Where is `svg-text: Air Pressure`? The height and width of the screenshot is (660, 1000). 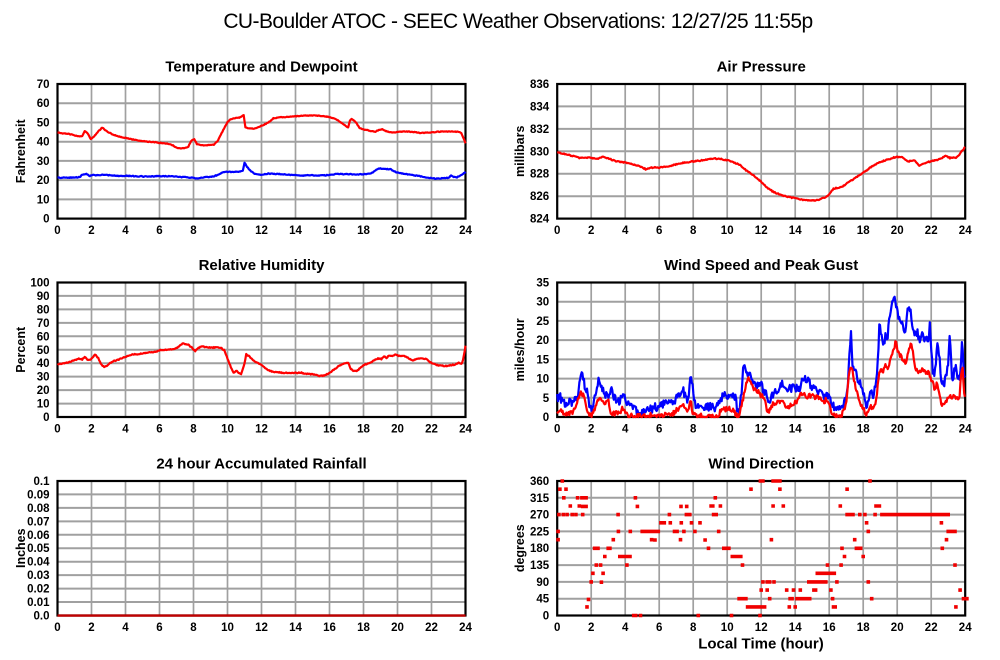
svg-text: Air Pressure is located at coordinates (761, 67).